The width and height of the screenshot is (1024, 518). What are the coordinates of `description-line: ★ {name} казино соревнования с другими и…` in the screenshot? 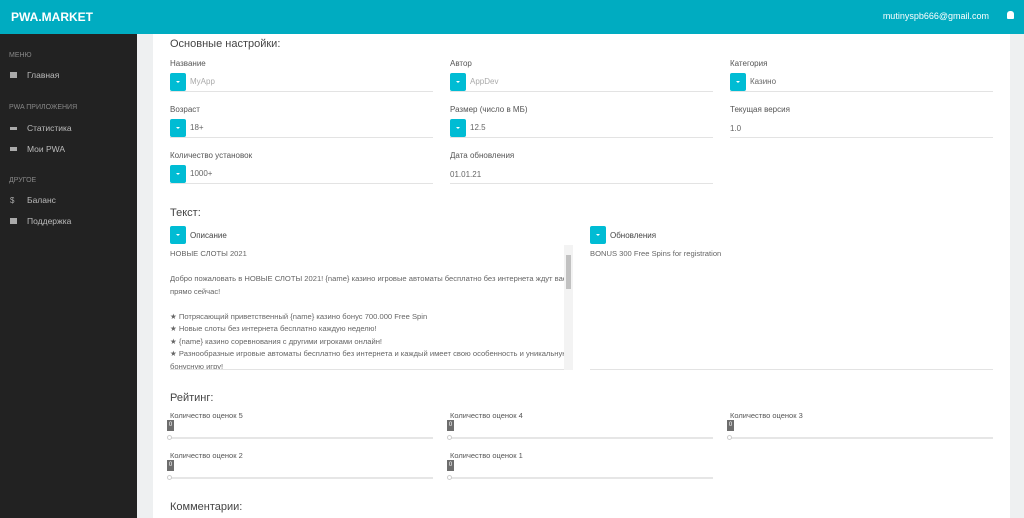 It's located at (276, 341).